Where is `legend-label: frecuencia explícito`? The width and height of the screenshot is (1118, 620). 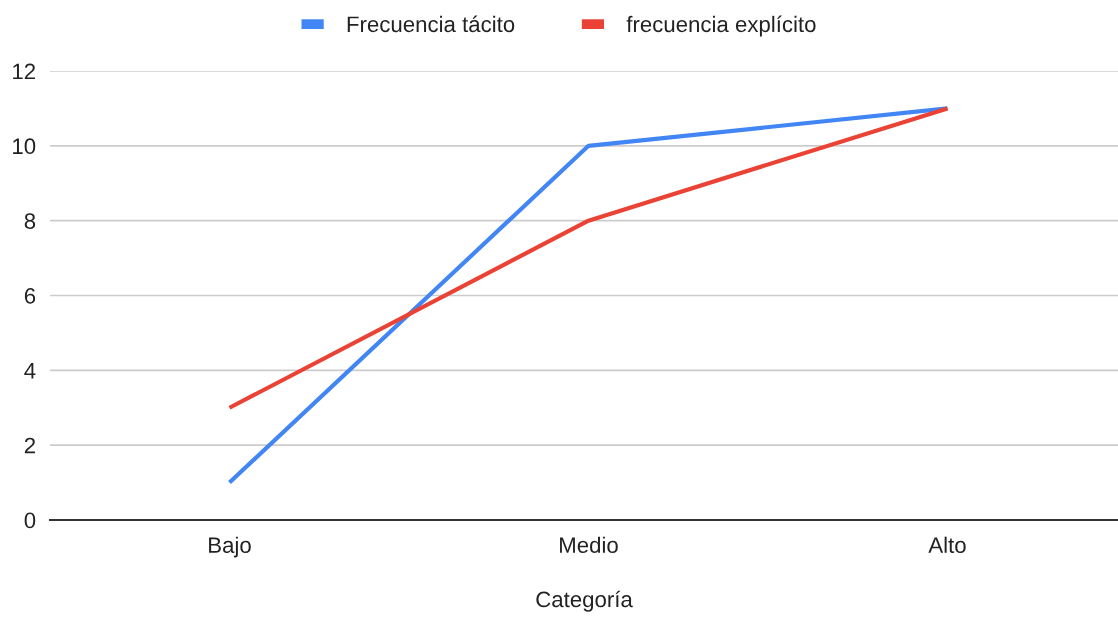 legend-label: frecuencia explícito is located at coordinates (721, 26).